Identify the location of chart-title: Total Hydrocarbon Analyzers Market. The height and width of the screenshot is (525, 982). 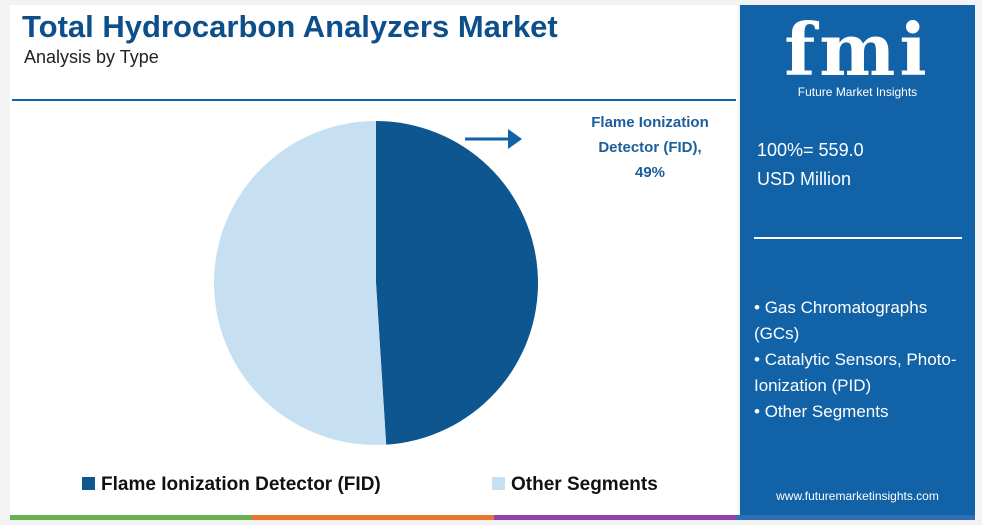
(290, 26).